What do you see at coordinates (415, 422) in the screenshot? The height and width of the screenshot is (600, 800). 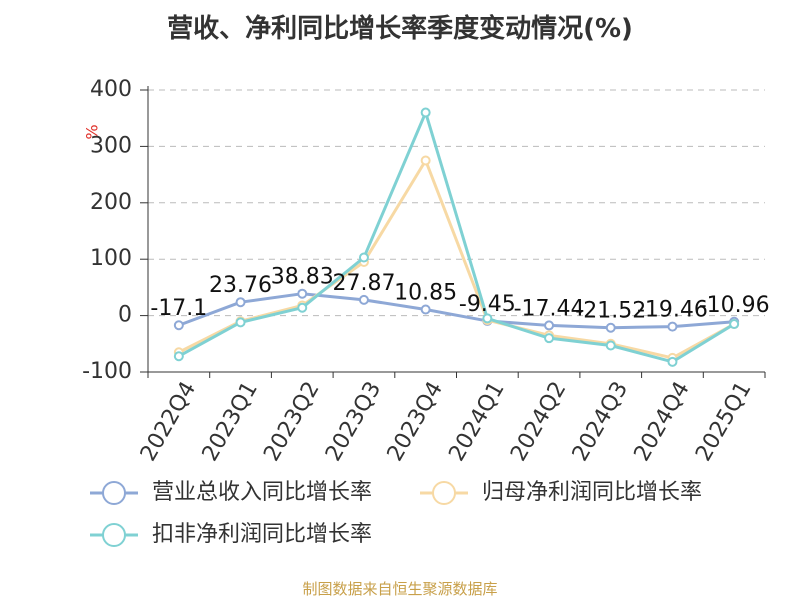 I see `x-tick-label: 2023Q4` at bounding box center [415, 422].